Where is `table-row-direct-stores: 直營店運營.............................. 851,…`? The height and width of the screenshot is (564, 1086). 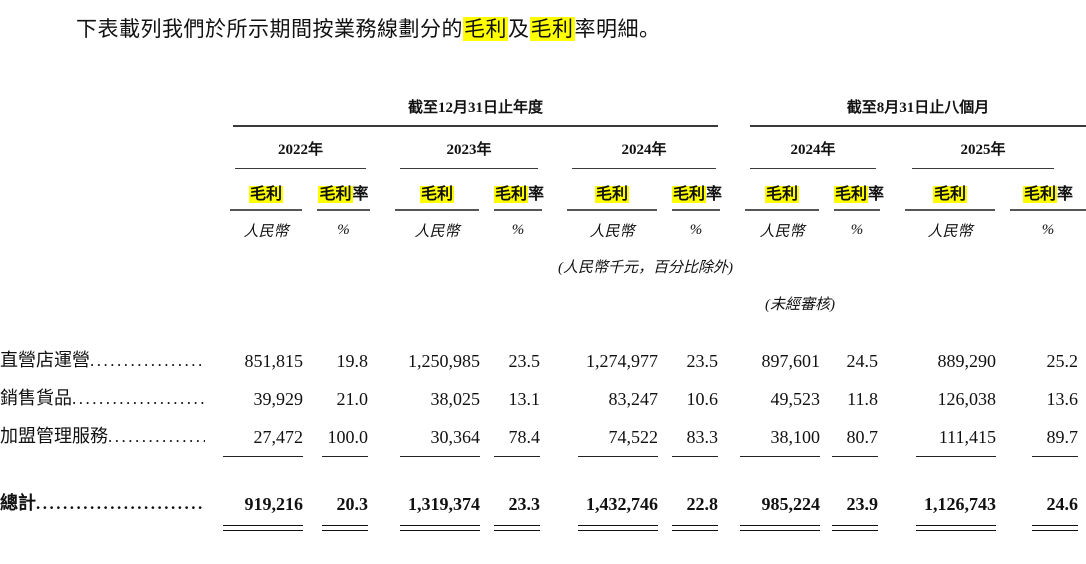 table-row-direct-stores: 直營店運營.............................. 851,… is located at coordinates (543, 350).